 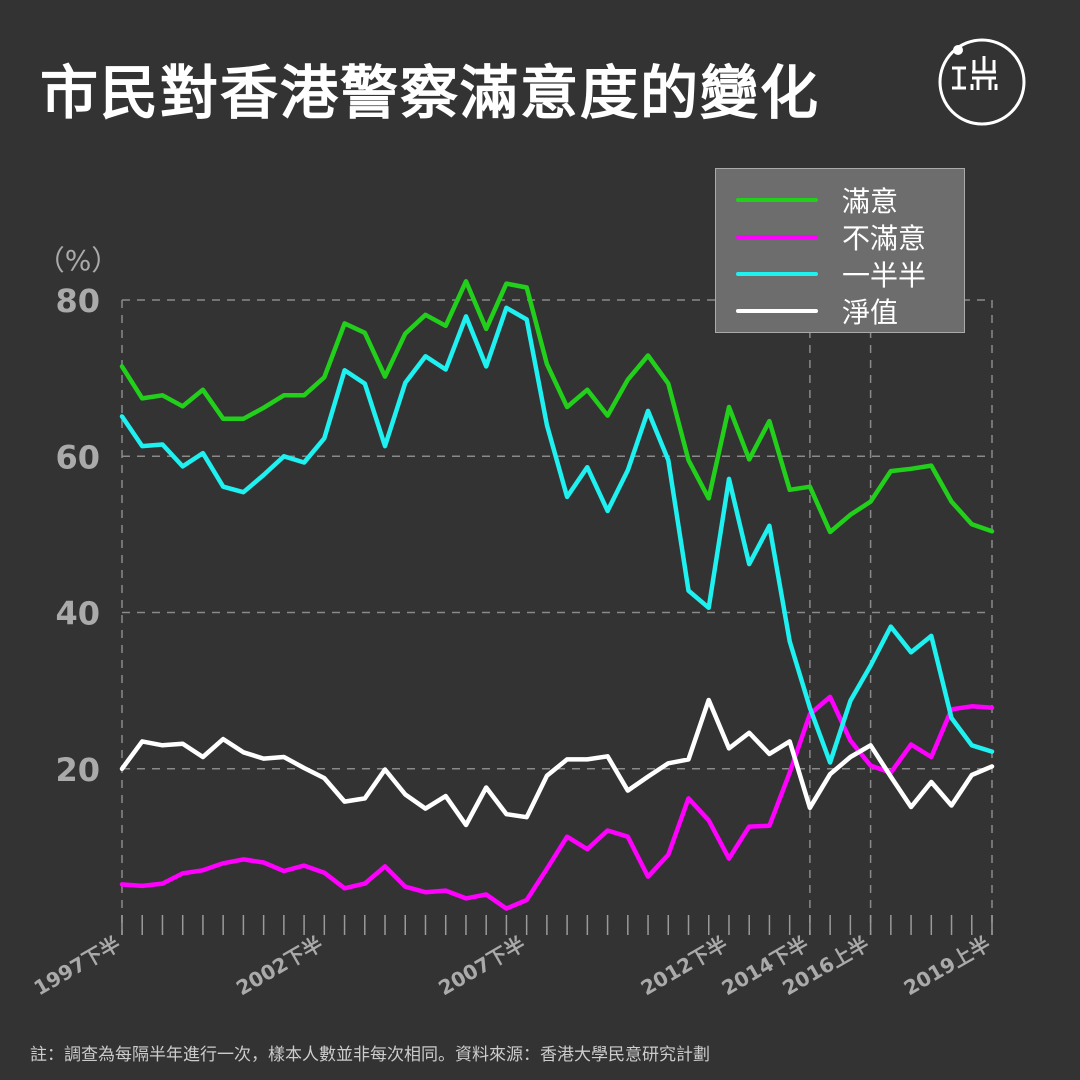 I want to click on x-tick-label: 2019上半, so click(x=947, y=966).